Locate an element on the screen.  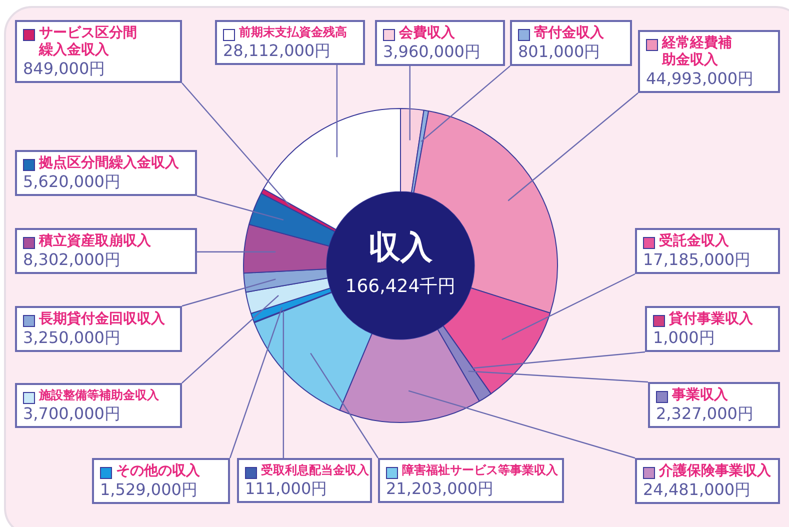
data-label: 849,000円 is located at coordinates (64, 68).